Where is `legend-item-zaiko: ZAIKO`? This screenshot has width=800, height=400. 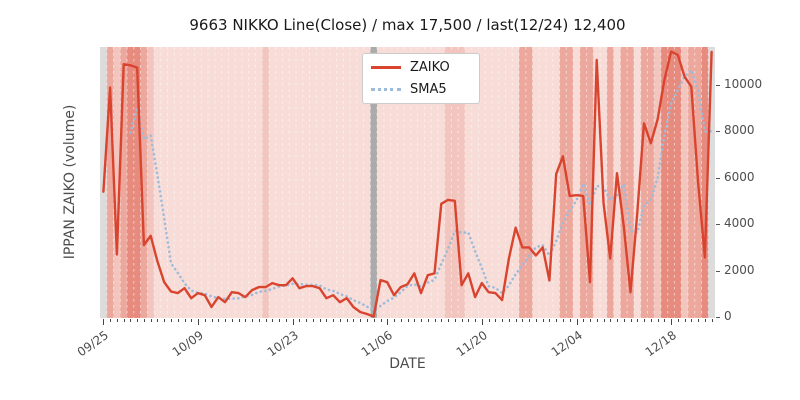 legend-item-zaiko: ZAIKO is located at coordinates (420, 67).